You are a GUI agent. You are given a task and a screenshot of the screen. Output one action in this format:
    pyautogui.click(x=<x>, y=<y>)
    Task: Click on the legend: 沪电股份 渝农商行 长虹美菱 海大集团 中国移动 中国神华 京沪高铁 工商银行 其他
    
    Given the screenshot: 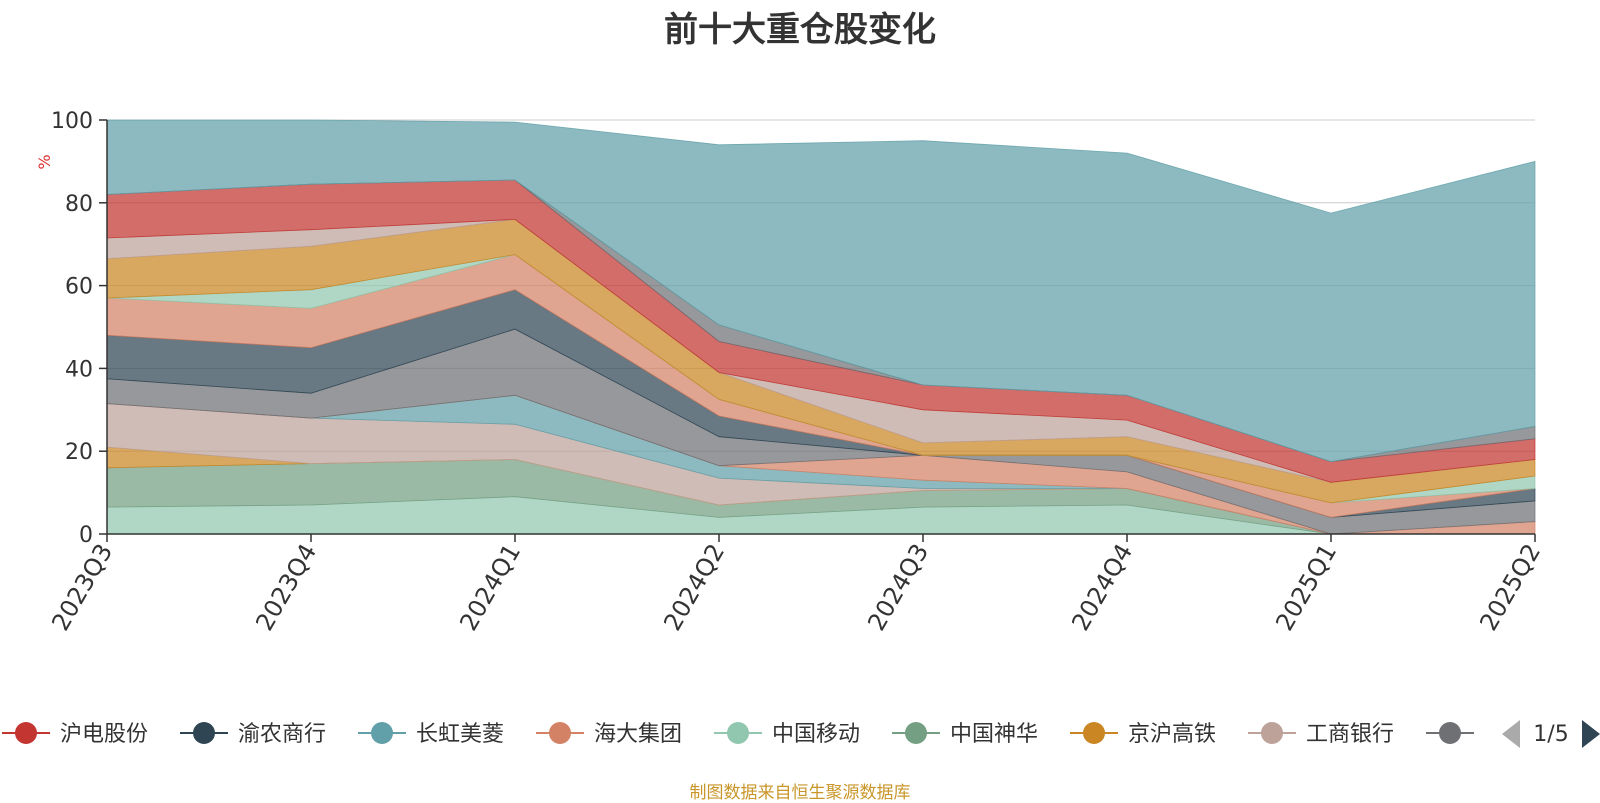 What is the action you would take?
    pyautogui.click(x=765, y=734)
    